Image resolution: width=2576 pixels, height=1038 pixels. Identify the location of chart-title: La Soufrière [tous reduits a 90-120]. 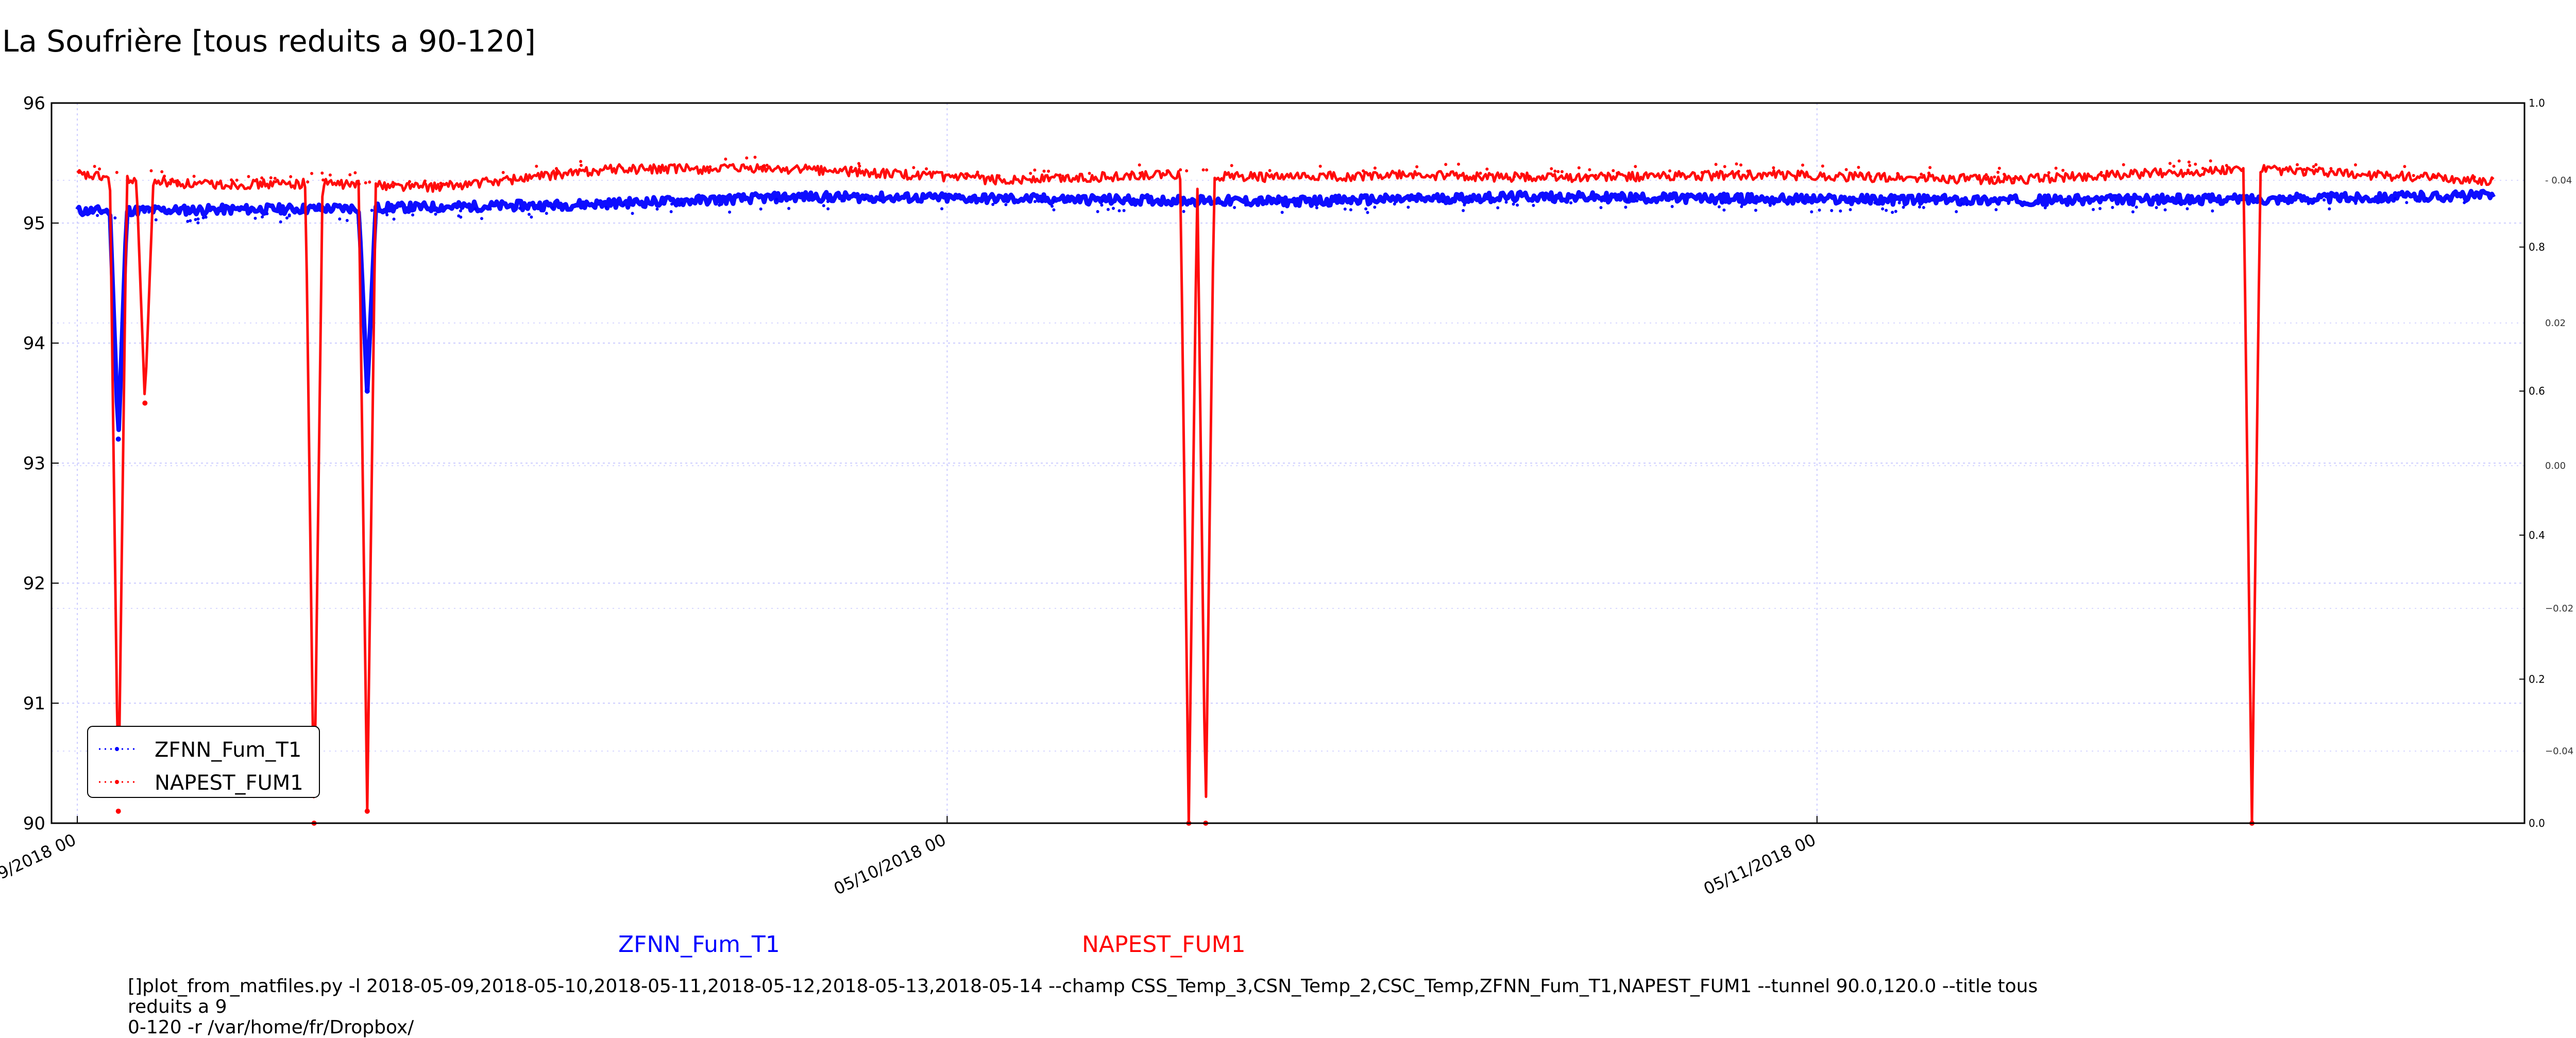
(269, 41).